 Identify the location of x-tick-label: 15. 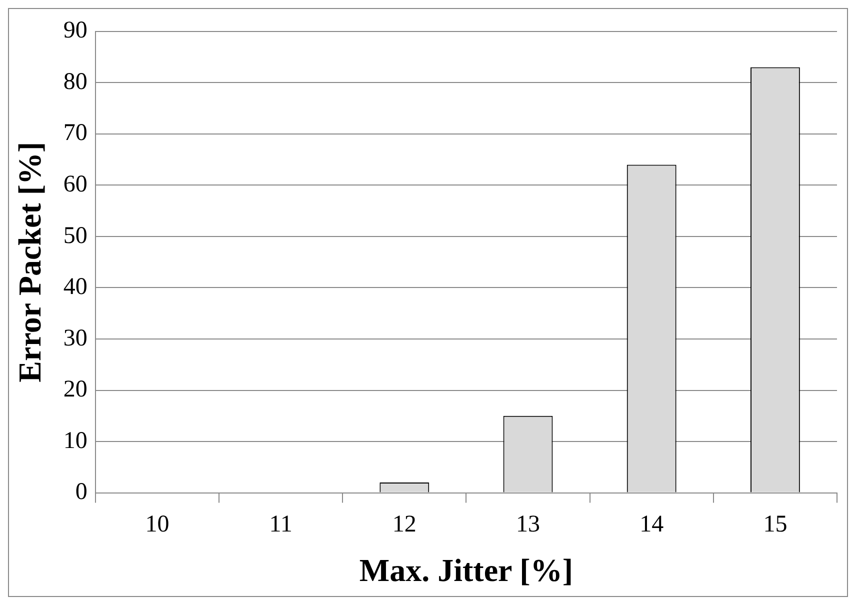
(775, 524).